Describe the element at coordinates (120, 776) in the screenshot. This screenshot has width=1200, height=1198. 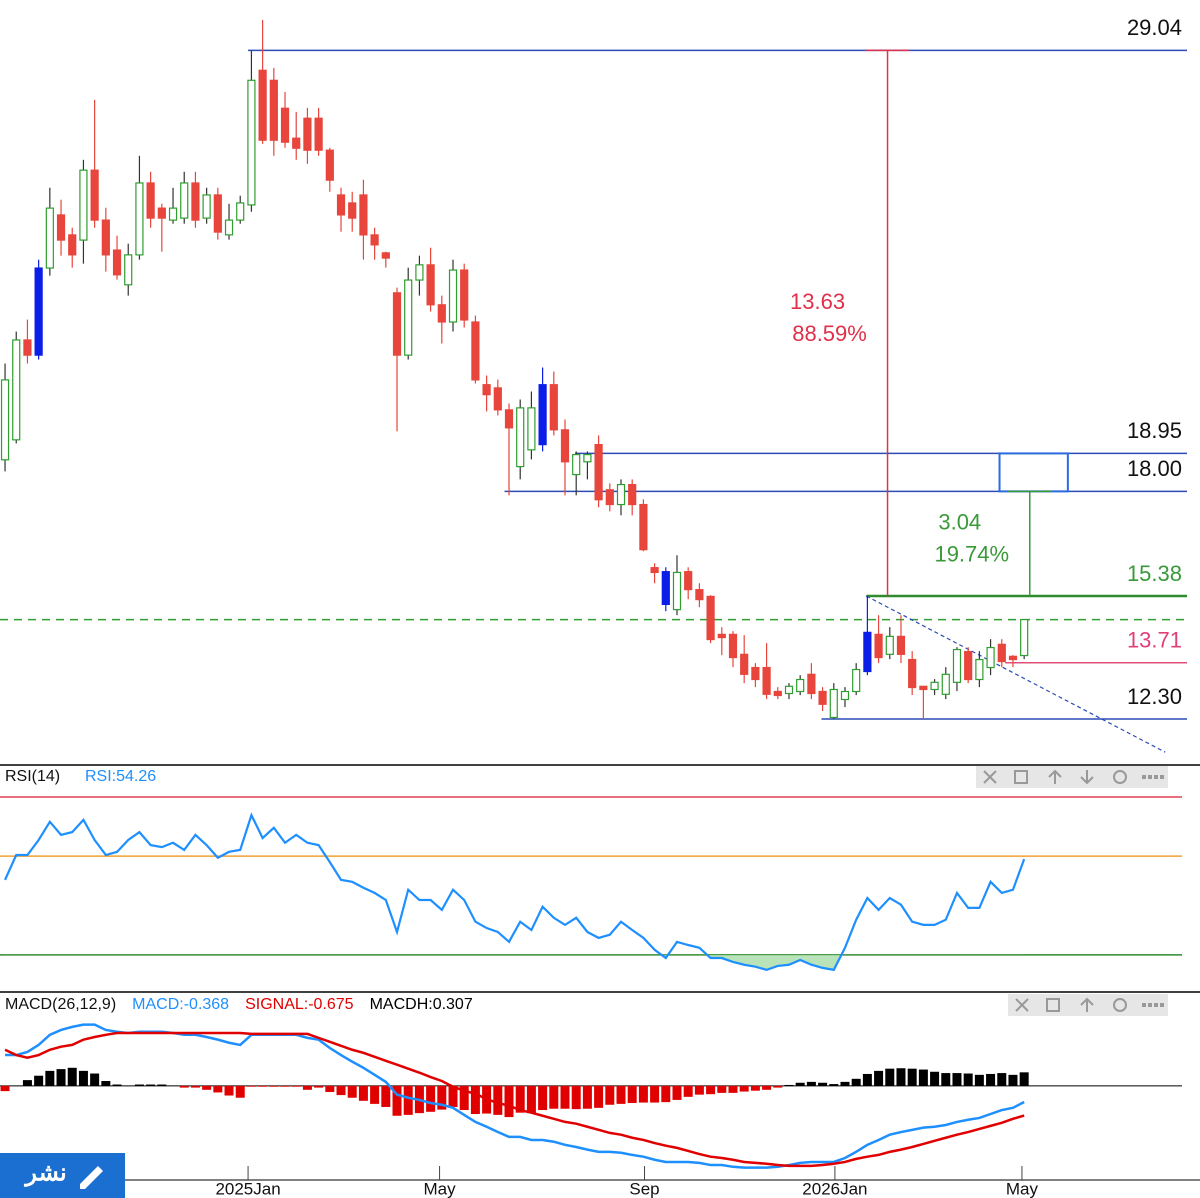
I see `legend-value: RSI:54.26` at that location.